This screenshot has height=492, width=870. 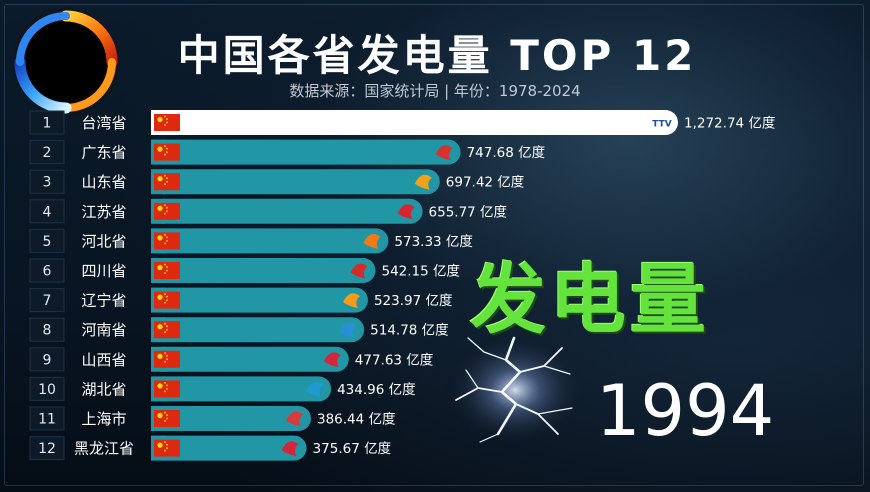 What do you see at coordinates (47, 331) in the screenshot?
I see `rank-label: 8` at bounding box center [47, 331].